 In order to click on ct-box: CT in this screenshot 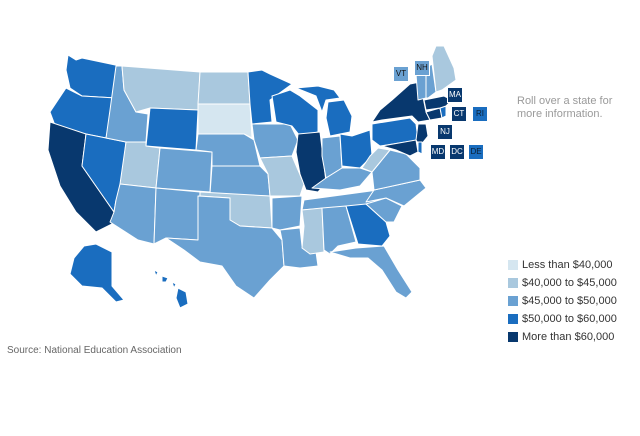, I will do `click(459, 114)`.